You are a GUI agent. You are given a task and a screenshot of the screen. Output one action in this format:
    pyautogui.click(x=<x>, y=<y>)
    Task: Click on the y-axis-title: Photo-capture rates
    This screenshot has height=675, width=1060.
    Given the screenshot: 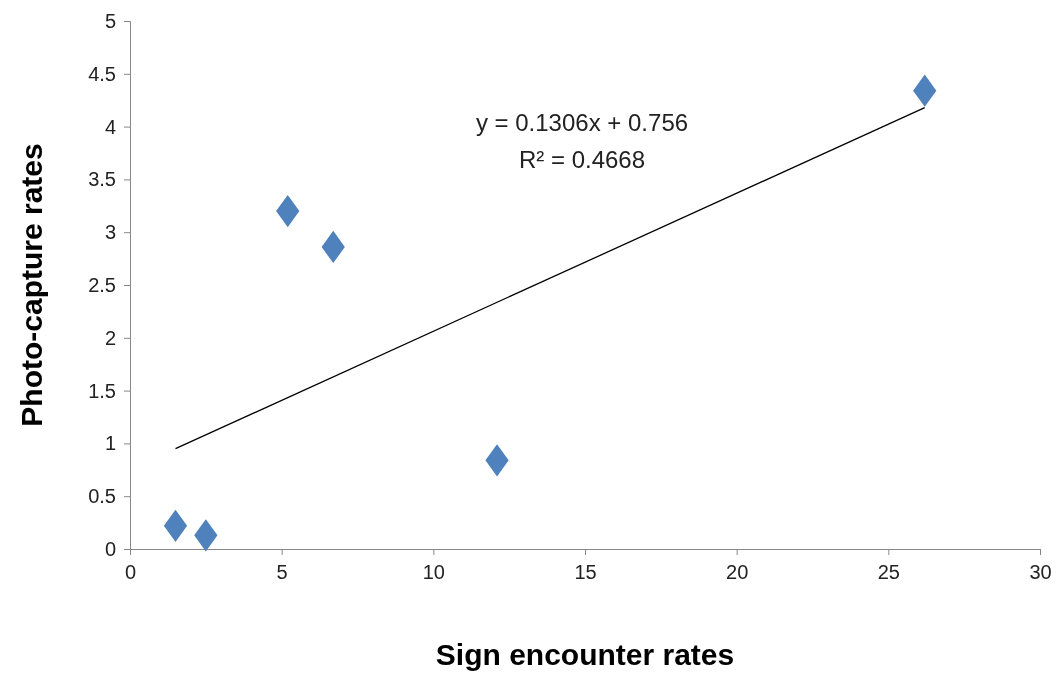 What is the action you would take?
    pyautogui.click(x=31, y=285)
    